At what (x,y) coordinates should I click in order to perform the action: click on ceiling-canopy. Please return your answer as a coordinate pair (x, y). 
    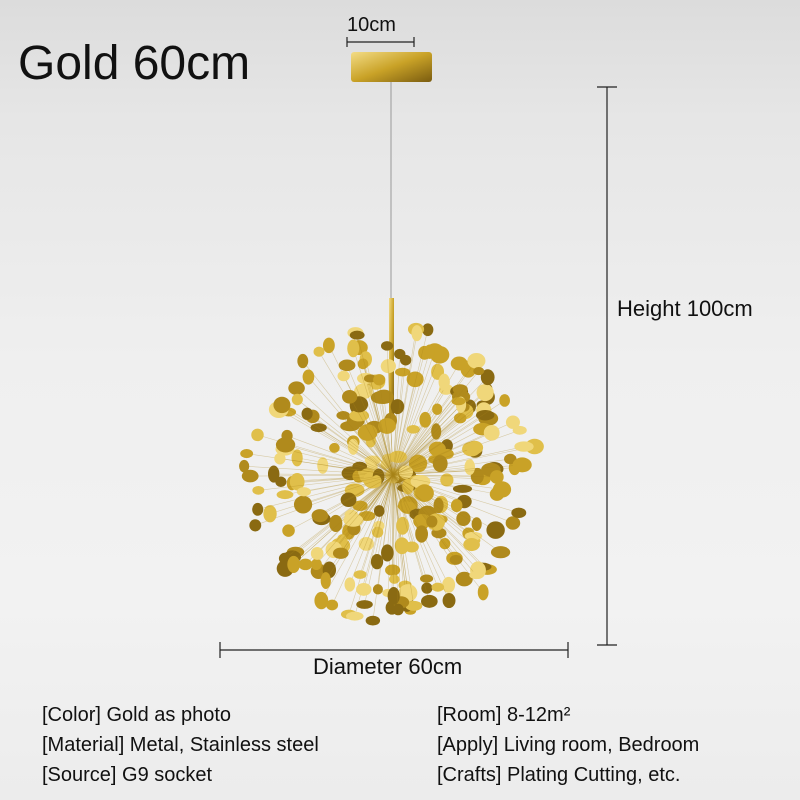
    Looking at the image, I should click on (391, 67).